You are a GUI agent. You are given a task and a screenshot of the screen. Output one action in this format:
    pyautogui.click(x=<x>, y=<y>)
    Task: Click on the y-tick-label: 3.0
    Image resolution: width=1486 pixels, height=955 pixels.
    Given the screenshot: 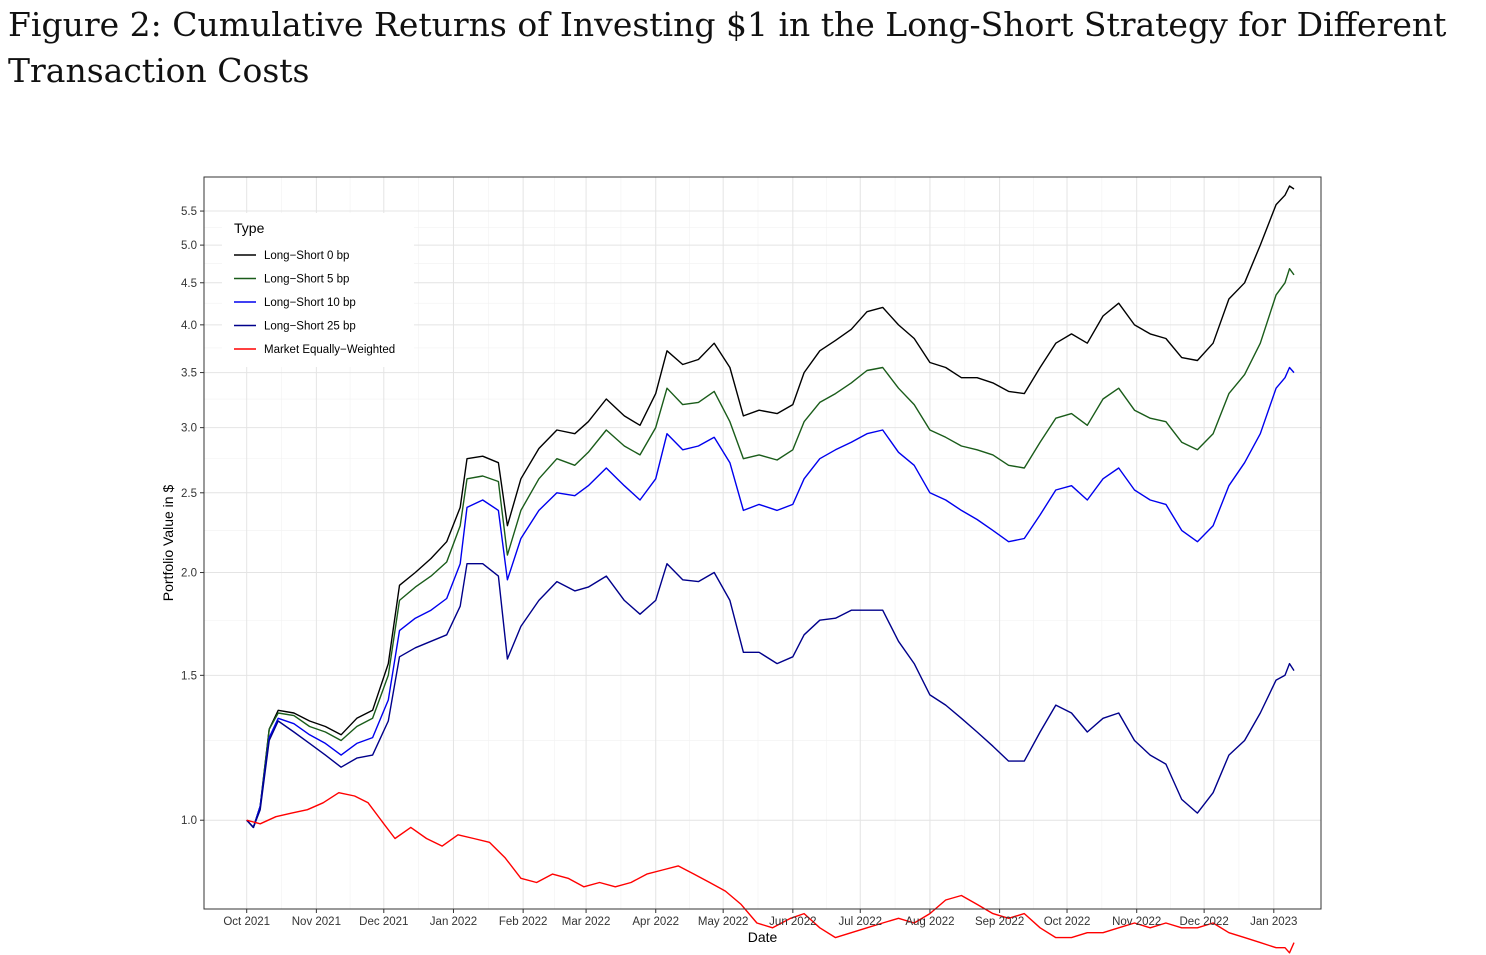 What is the action you would take?
    pyautogui.click(x=189, y=429)
    